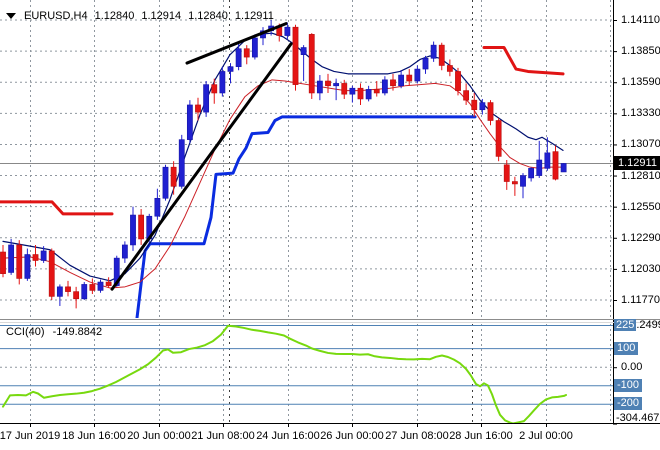  I want to click on indicator-name-label: CCI(40), so click(25, 332).